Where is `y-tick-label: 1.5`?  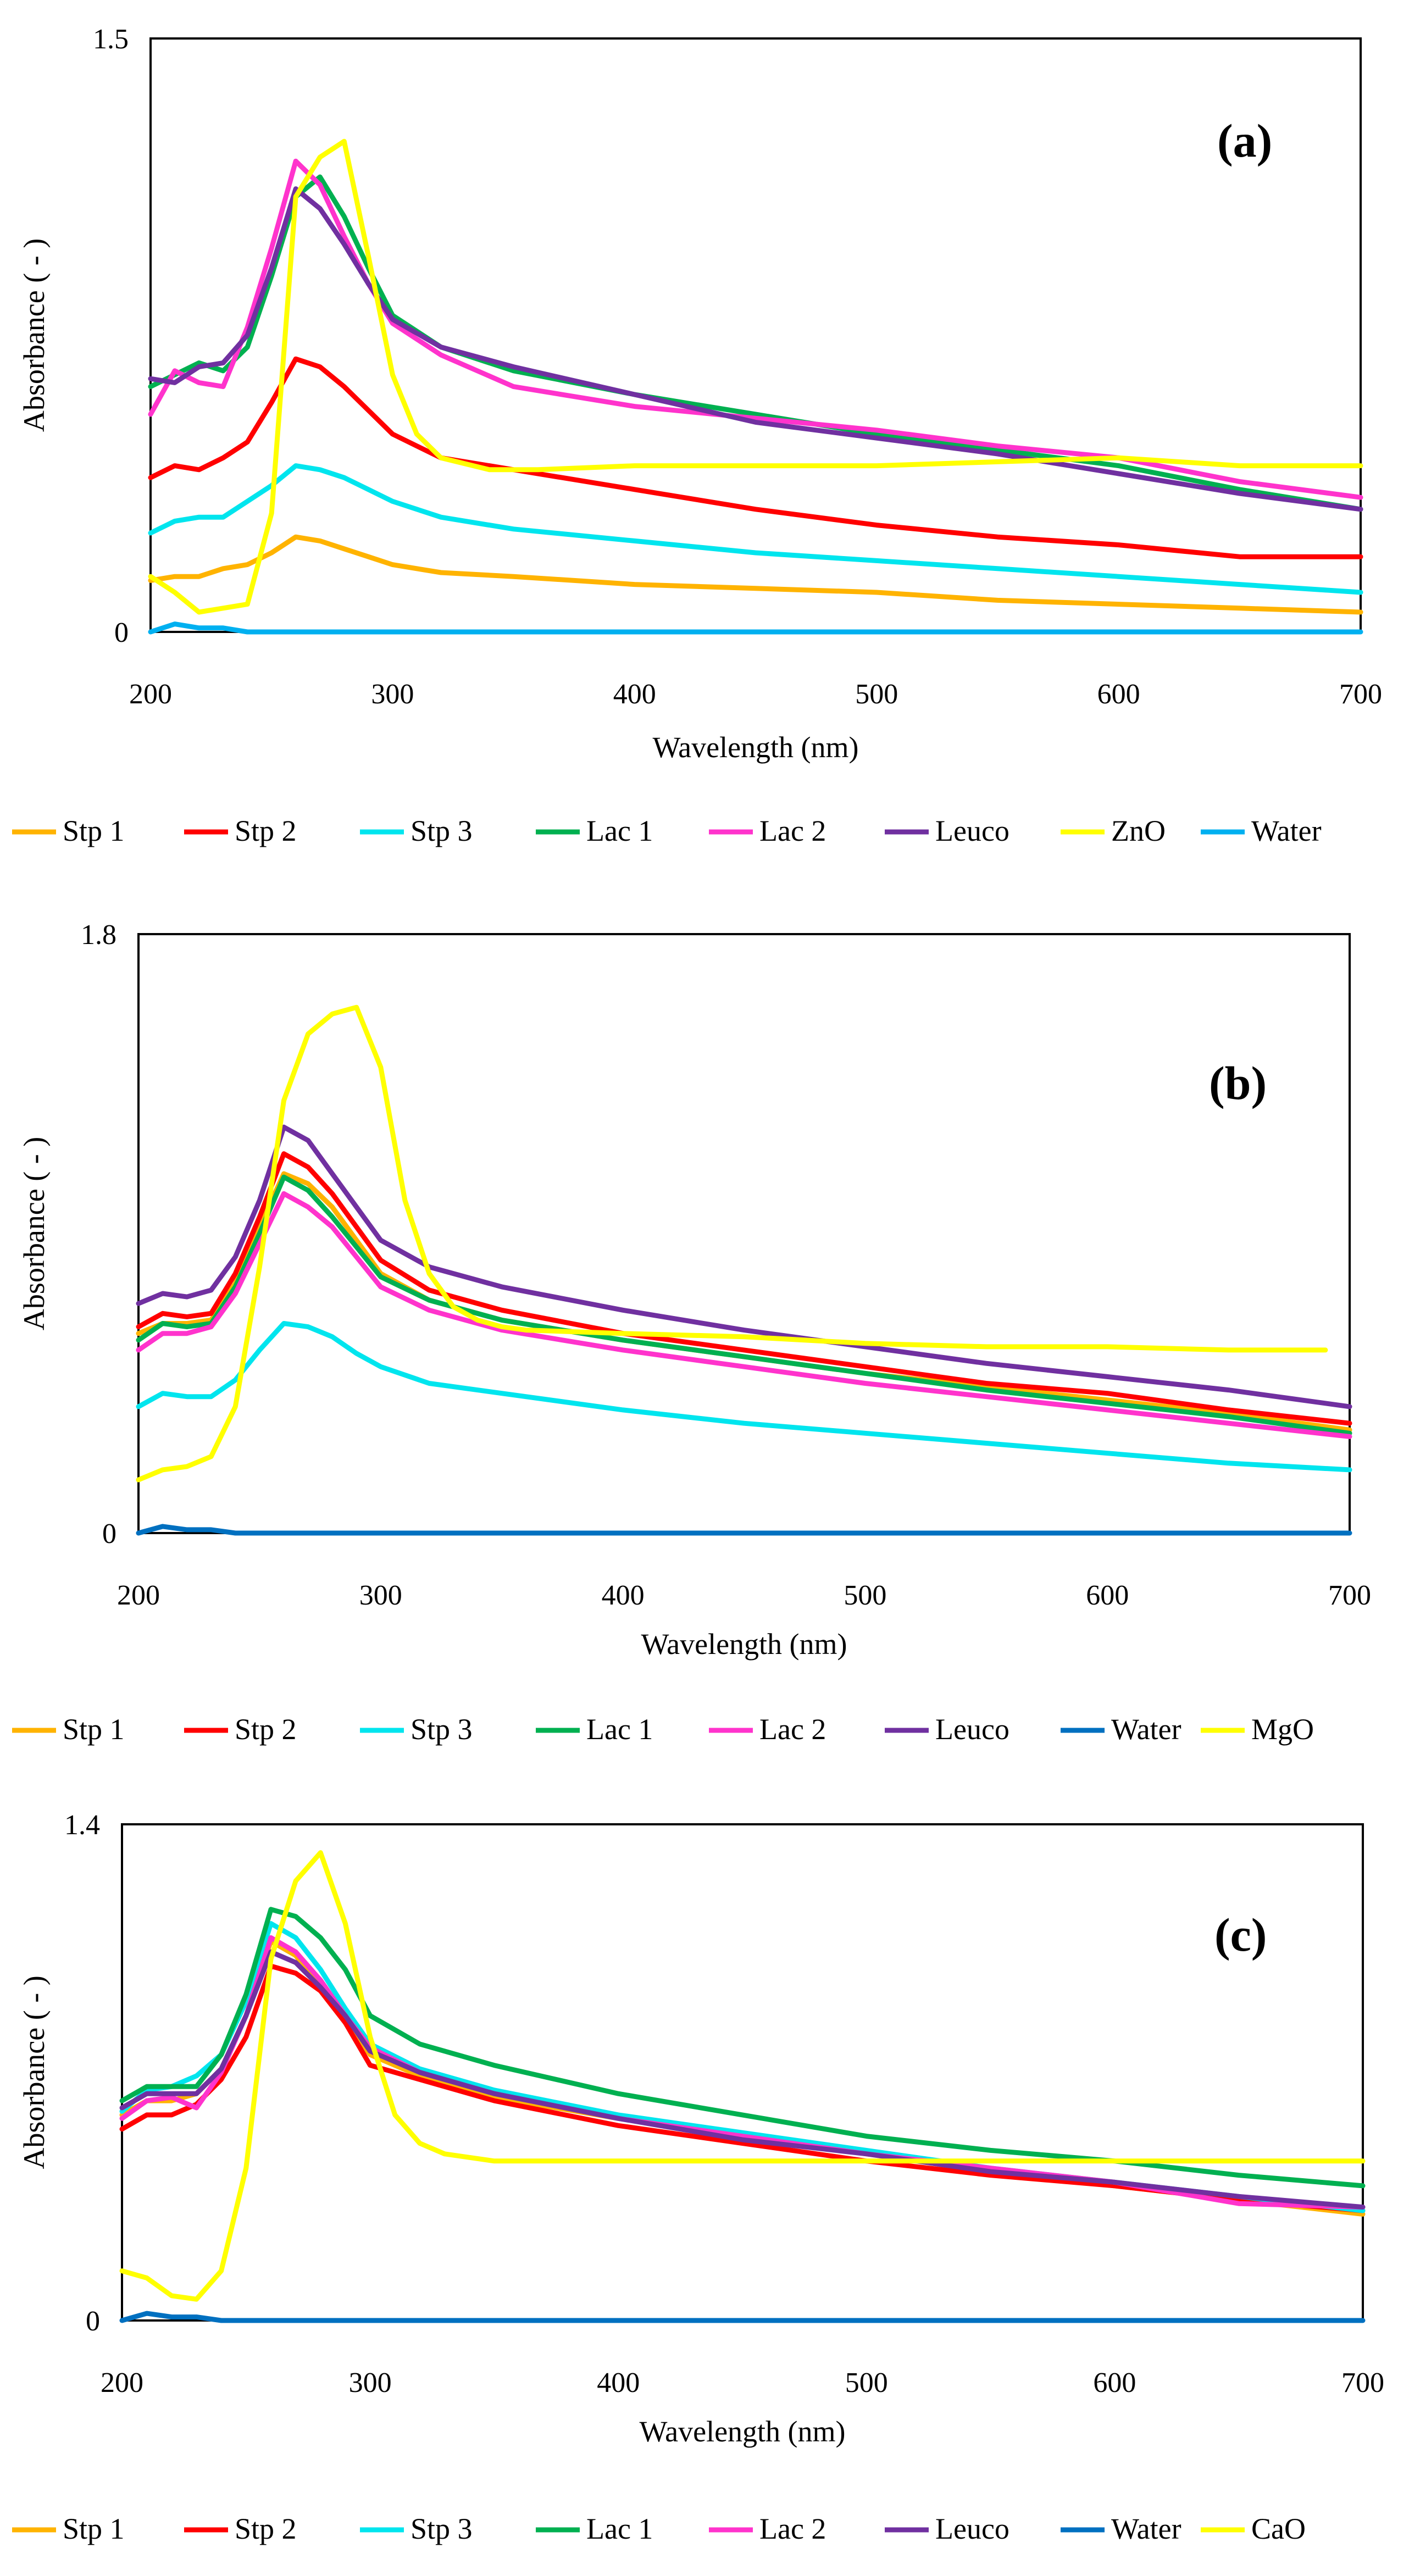
y-tick-label: 1.5 is located at coordinates (111, 39).